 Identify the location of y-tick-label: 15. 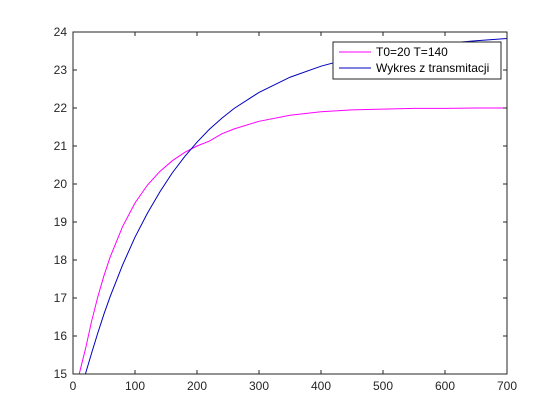
(61, 374).